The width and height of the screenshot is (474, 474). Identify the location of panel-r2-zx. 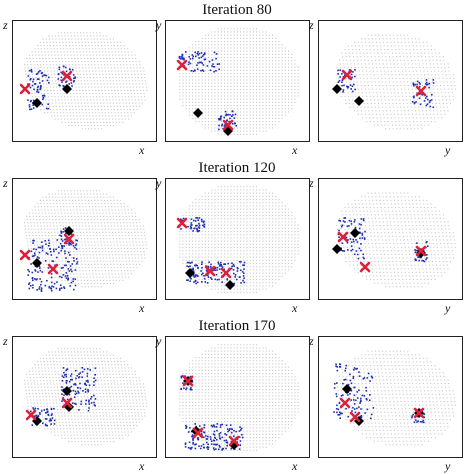
(84, 239).